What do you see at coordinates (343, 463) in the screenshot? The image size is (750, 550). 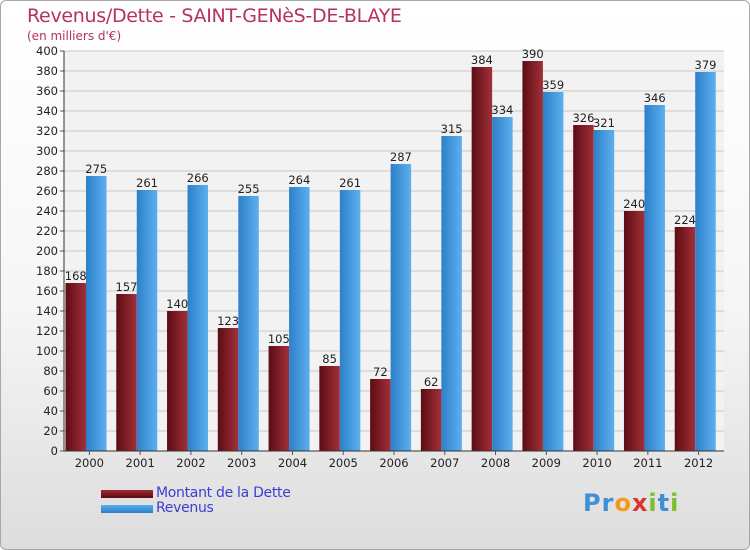 I see `x-tick-label: 2005` at bounding box center [343, 463].